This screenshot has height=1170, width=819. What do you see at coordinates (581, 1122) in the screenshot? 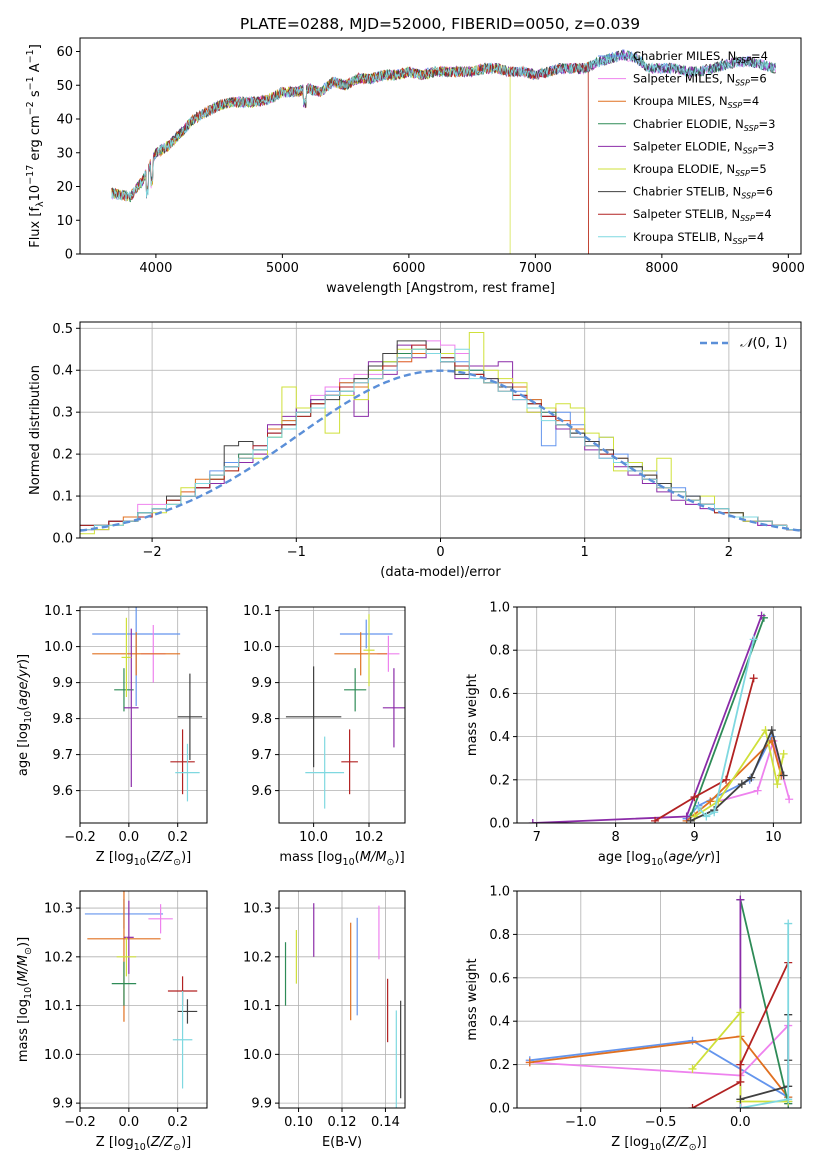
I see `x-tick-label: −1.0` at bounding box center [581, 1122].